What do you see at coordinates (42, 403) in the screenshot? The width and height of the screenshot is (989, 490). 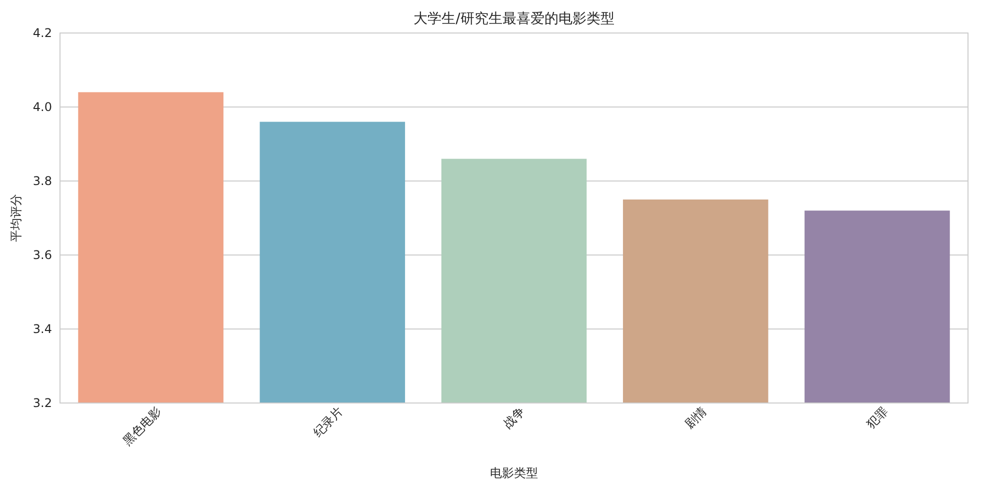 I see `y-tick-label: 3.2` at bounding box center [42, 403].